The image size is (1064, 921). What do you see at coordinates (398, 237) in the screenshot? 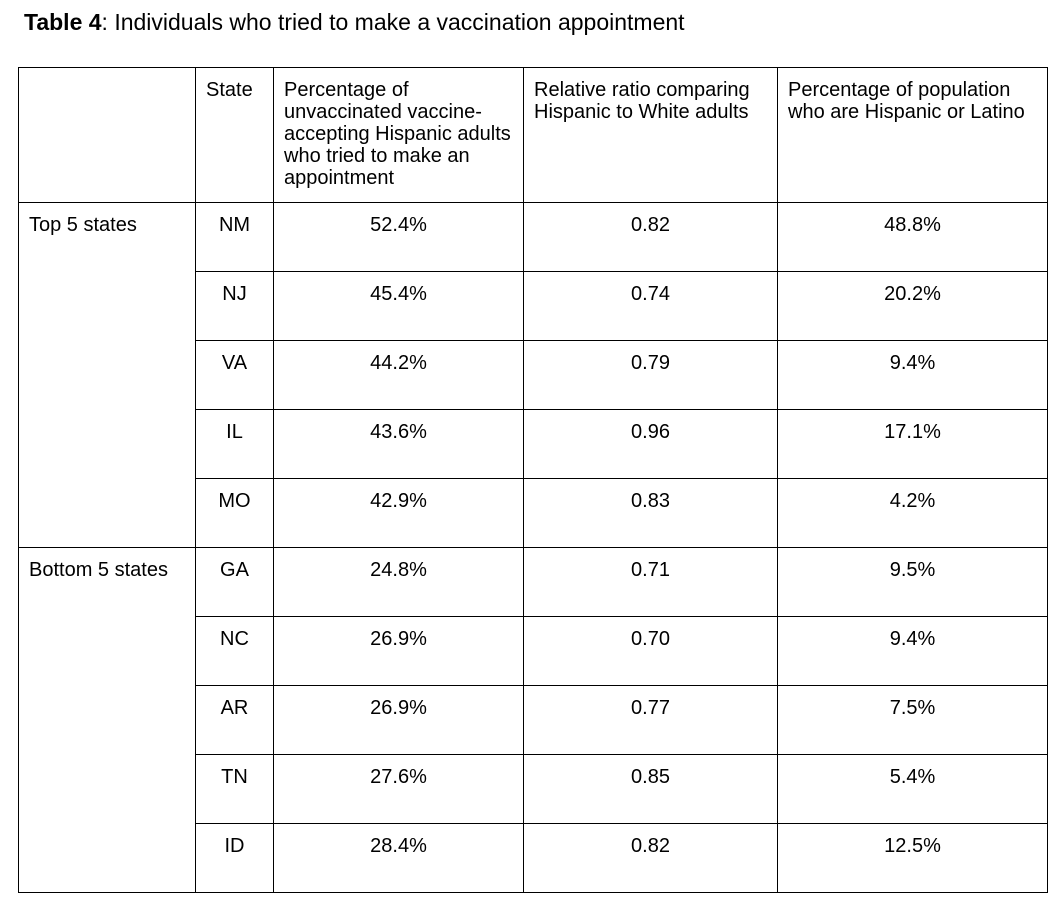
I see `cell-pct-tried: 52.4%` at bounding box center [398, 237].